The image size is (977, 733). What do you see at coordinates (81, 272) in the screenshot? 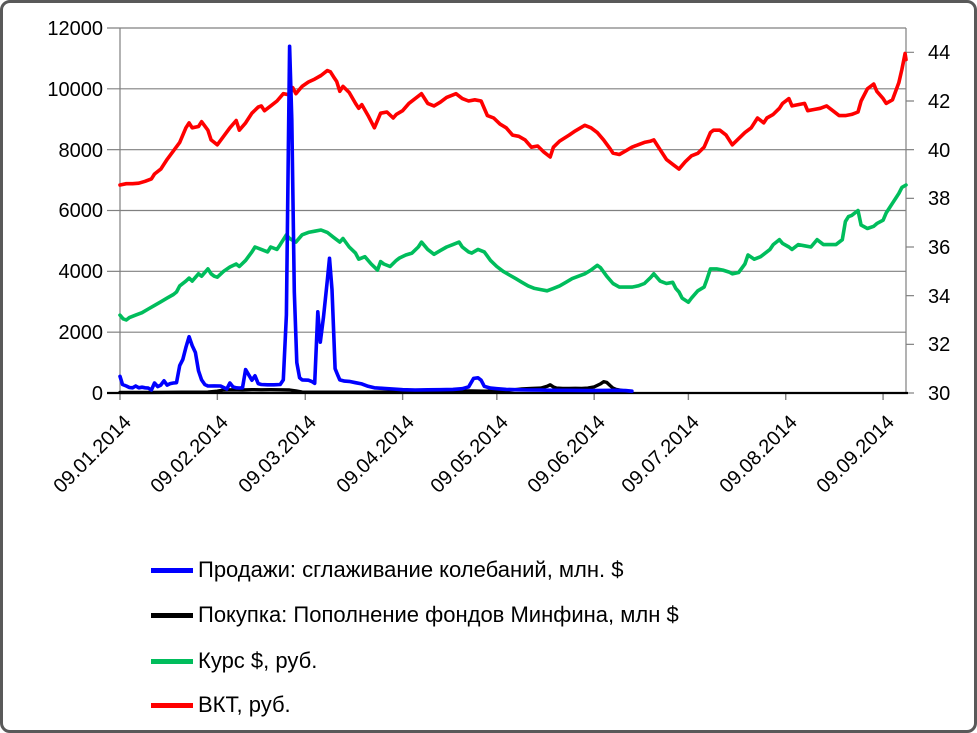
I see `left-axis-tick-label: 4000` at bounding box center [81, 272].